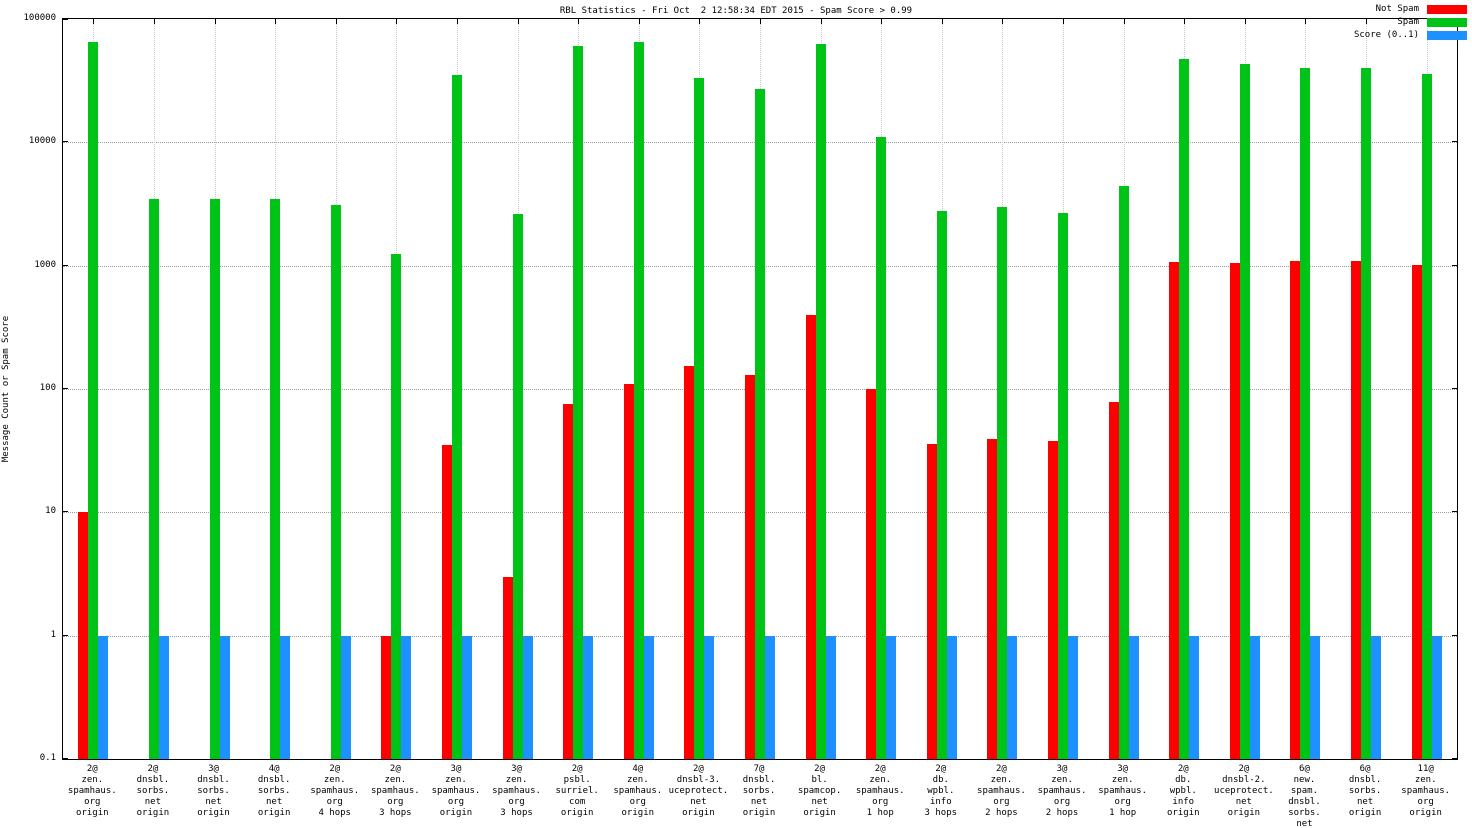 This screenshot has width=1472, height=828. I want to click on x-tick-label: 2@ psbl. surriel. com origin, so click(577, 791).